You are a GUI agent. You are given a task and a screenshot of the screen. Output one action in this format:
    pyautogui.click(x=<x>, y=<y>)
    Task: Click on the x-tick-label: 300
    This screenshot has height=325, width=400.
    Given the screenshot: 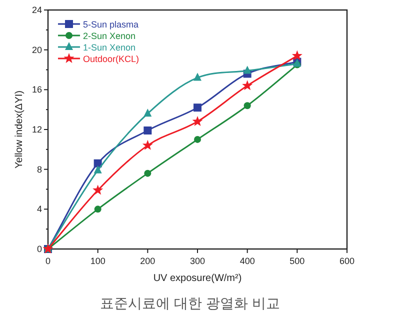 What is the action you would take?
    pyautogui.click(x=198, y=261)
    